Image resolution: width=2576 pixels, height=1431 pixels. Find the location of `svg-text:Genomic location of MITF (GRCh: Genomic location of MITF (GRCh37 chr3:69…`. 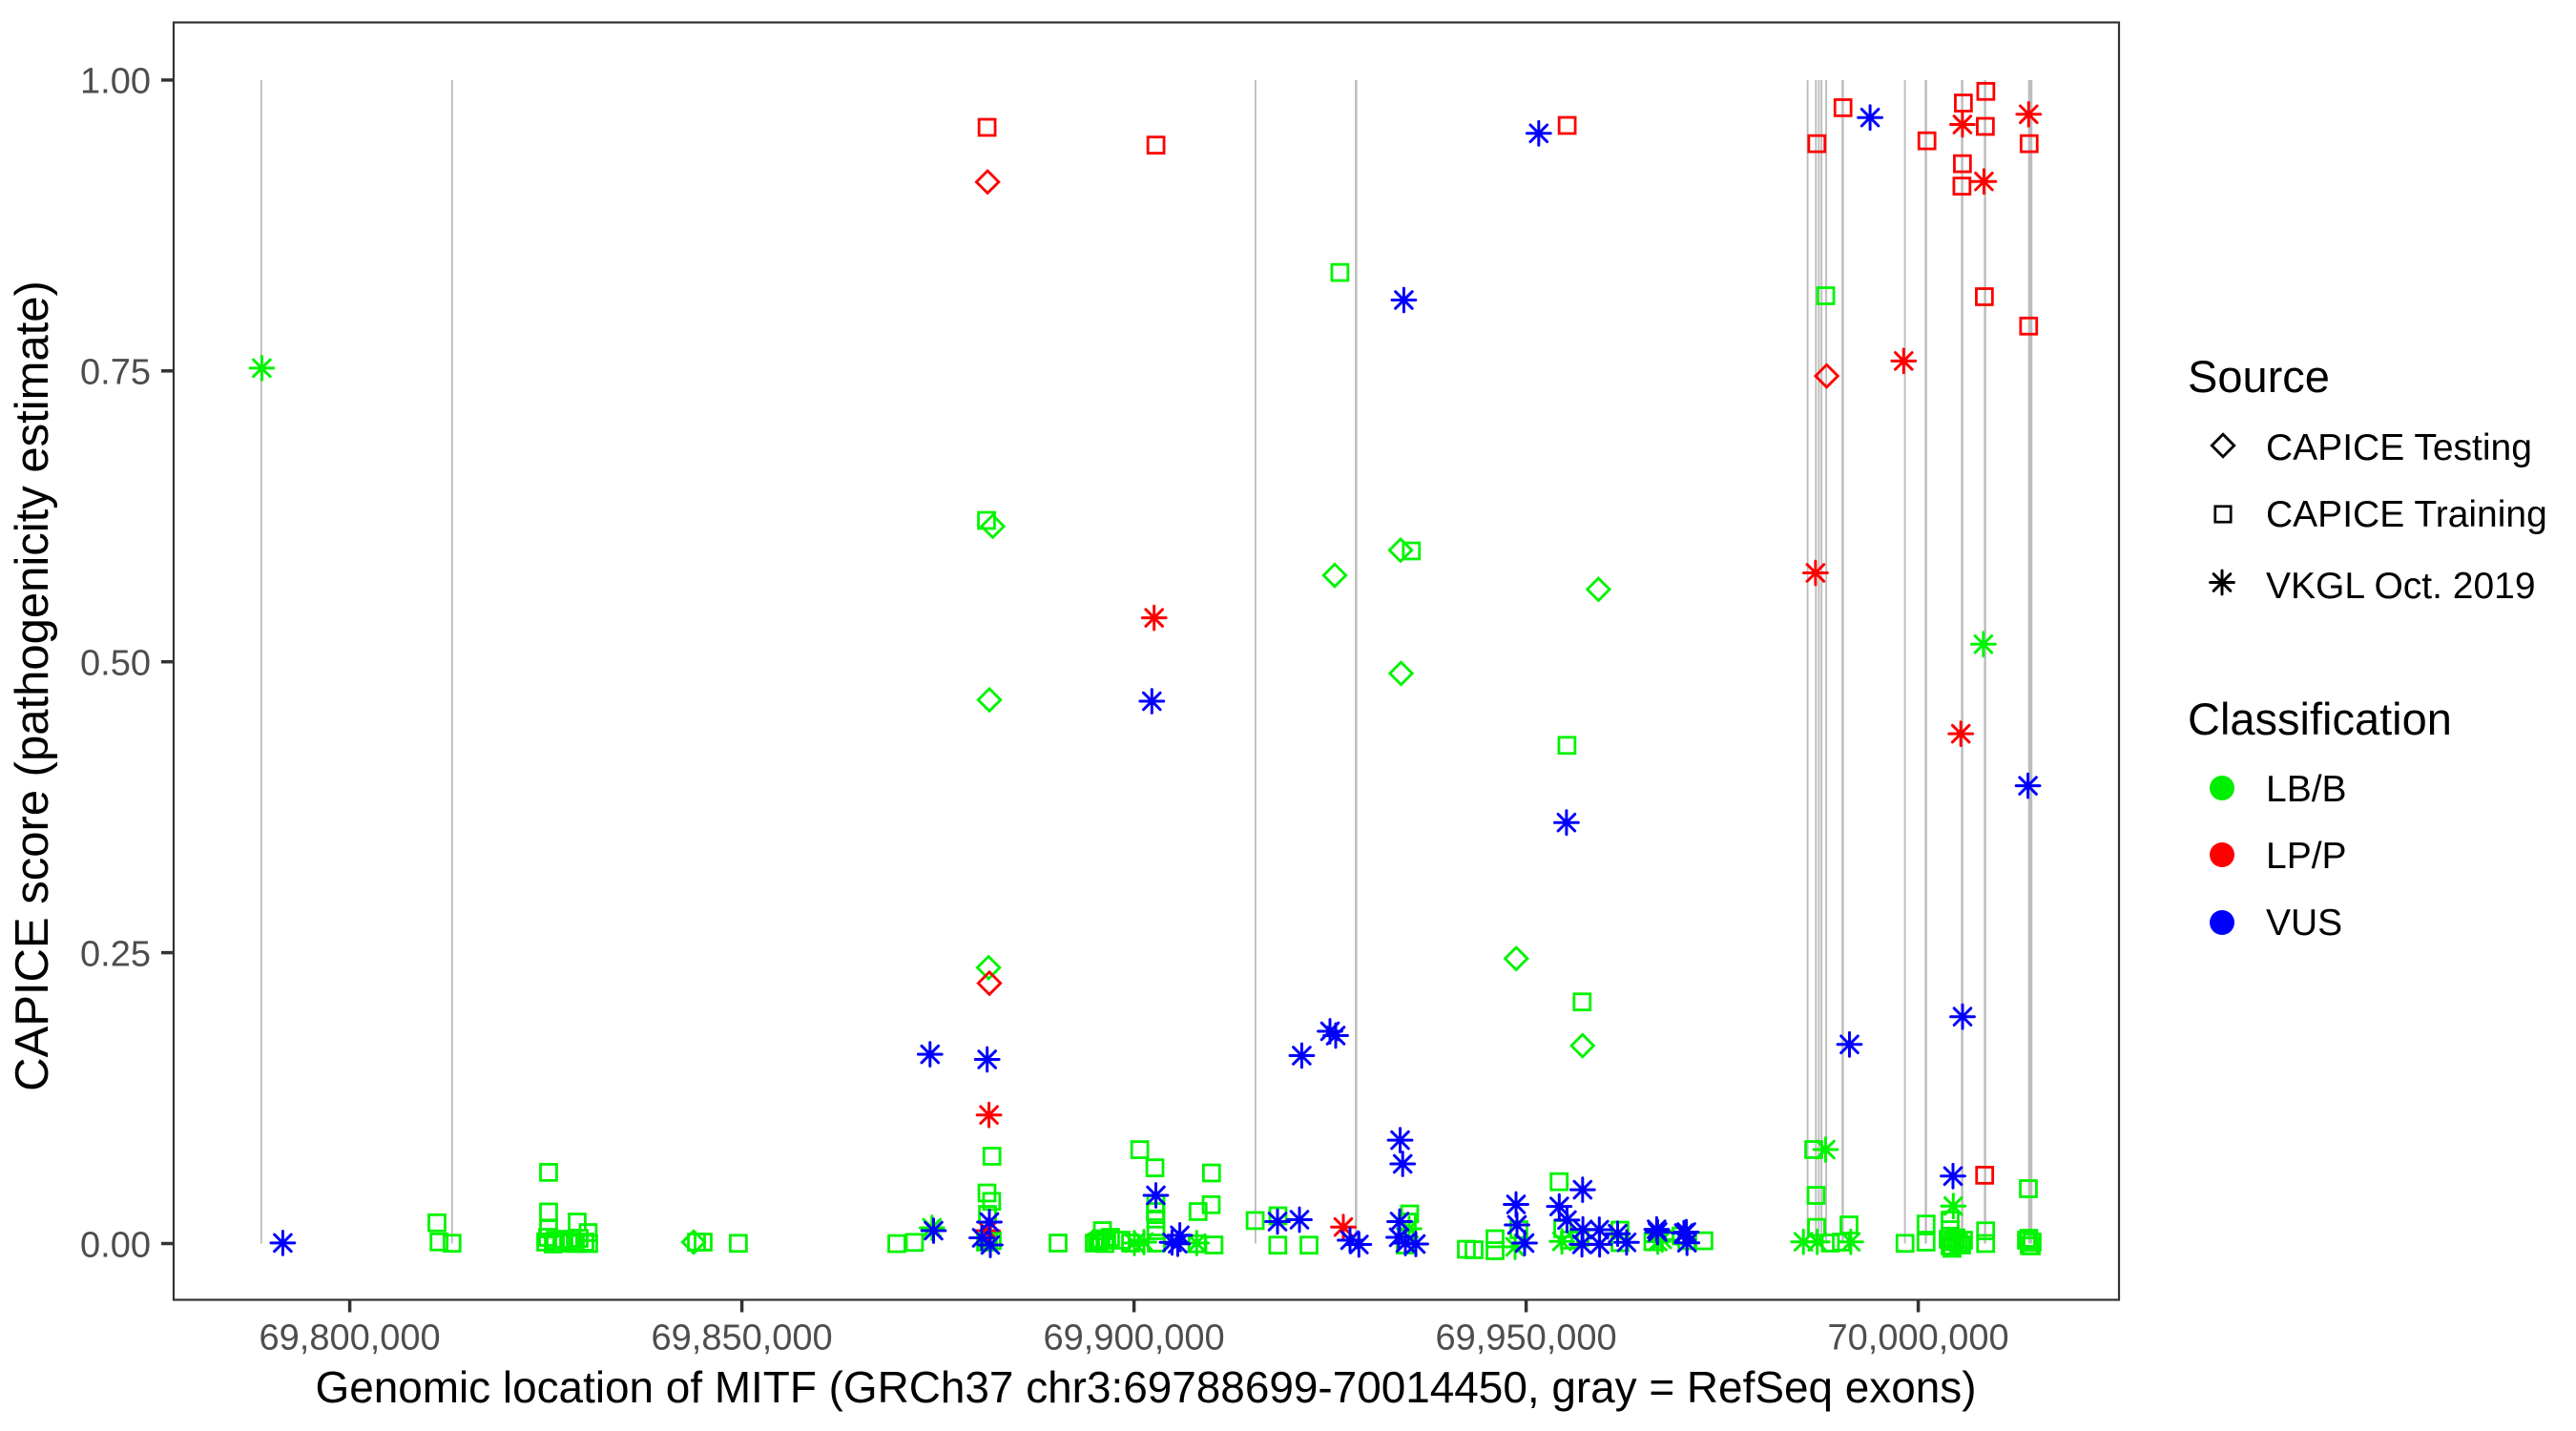

svg-text:Genomic location of MITF (GRCh: Genomic location of MITF (GRCh37 chr3:69… is located at coordinates (1146, 1387).